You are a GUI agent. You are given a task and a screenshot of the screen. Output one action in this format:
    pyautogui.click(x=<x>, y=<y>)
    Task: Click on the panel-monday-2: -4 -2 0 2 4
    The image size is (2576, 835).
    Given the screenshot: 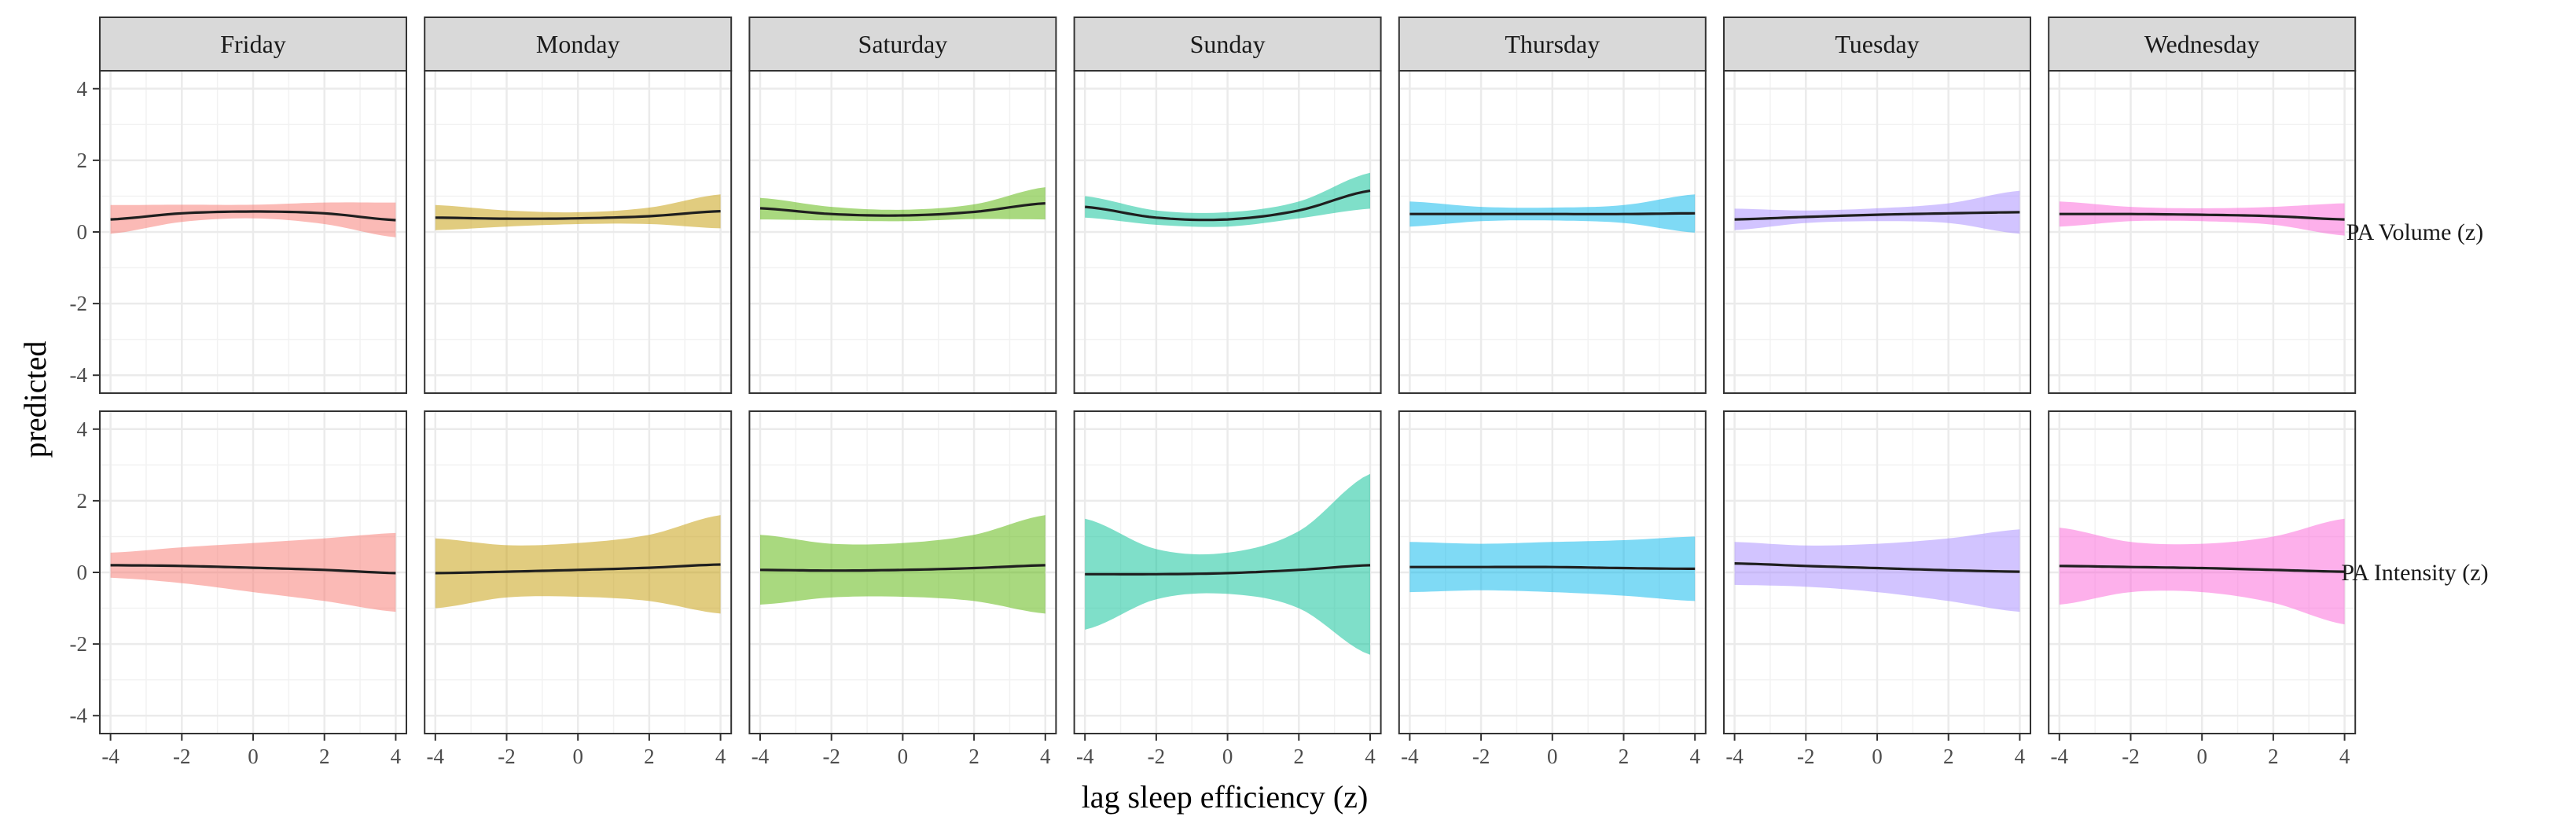 What is the action you would take?
    pyautogui.click(x=578, y=589)
    